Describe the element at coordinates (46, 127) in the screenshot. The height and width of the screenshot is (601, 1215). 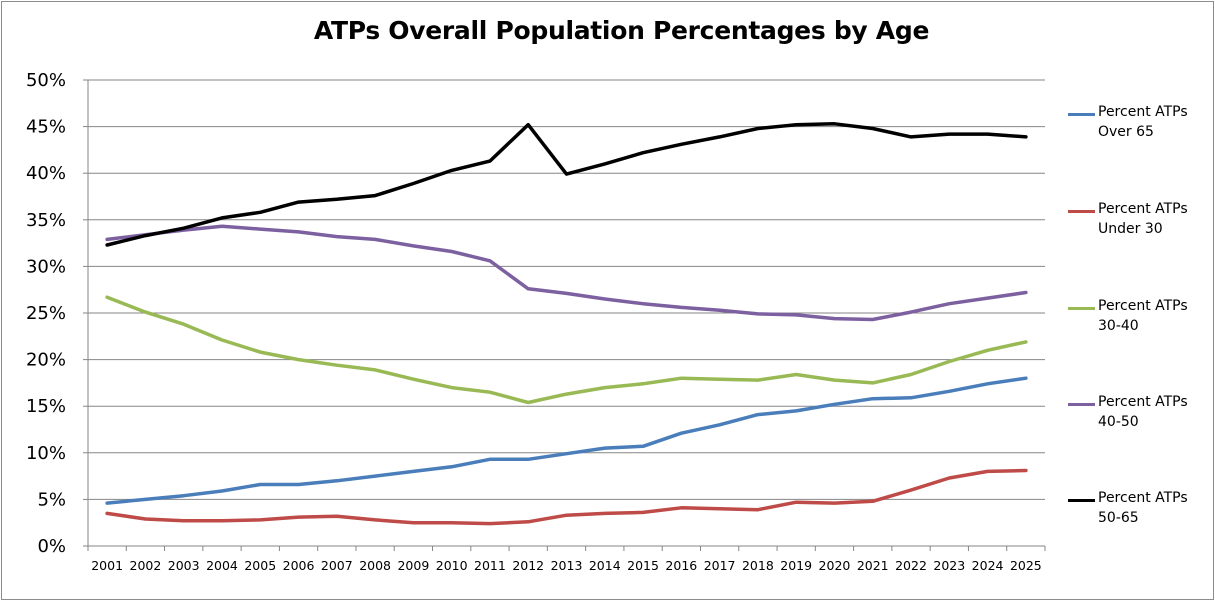
I see `y-tick-label: 45%` at that location.